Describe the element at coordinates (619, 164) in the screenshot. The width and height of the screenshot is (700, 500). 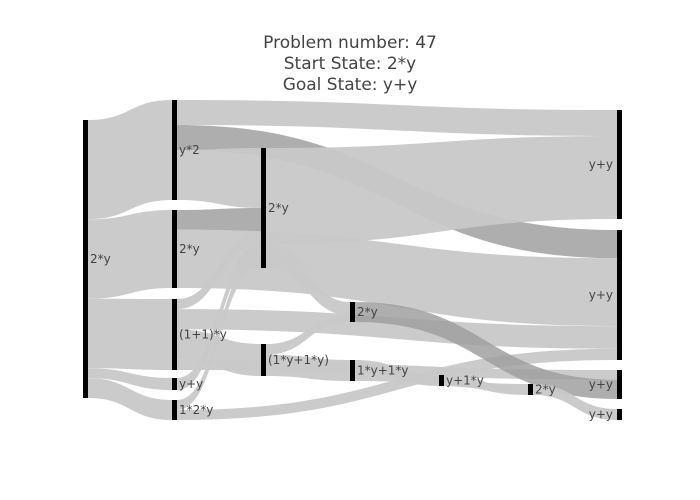
I see `node-n12` at that location.